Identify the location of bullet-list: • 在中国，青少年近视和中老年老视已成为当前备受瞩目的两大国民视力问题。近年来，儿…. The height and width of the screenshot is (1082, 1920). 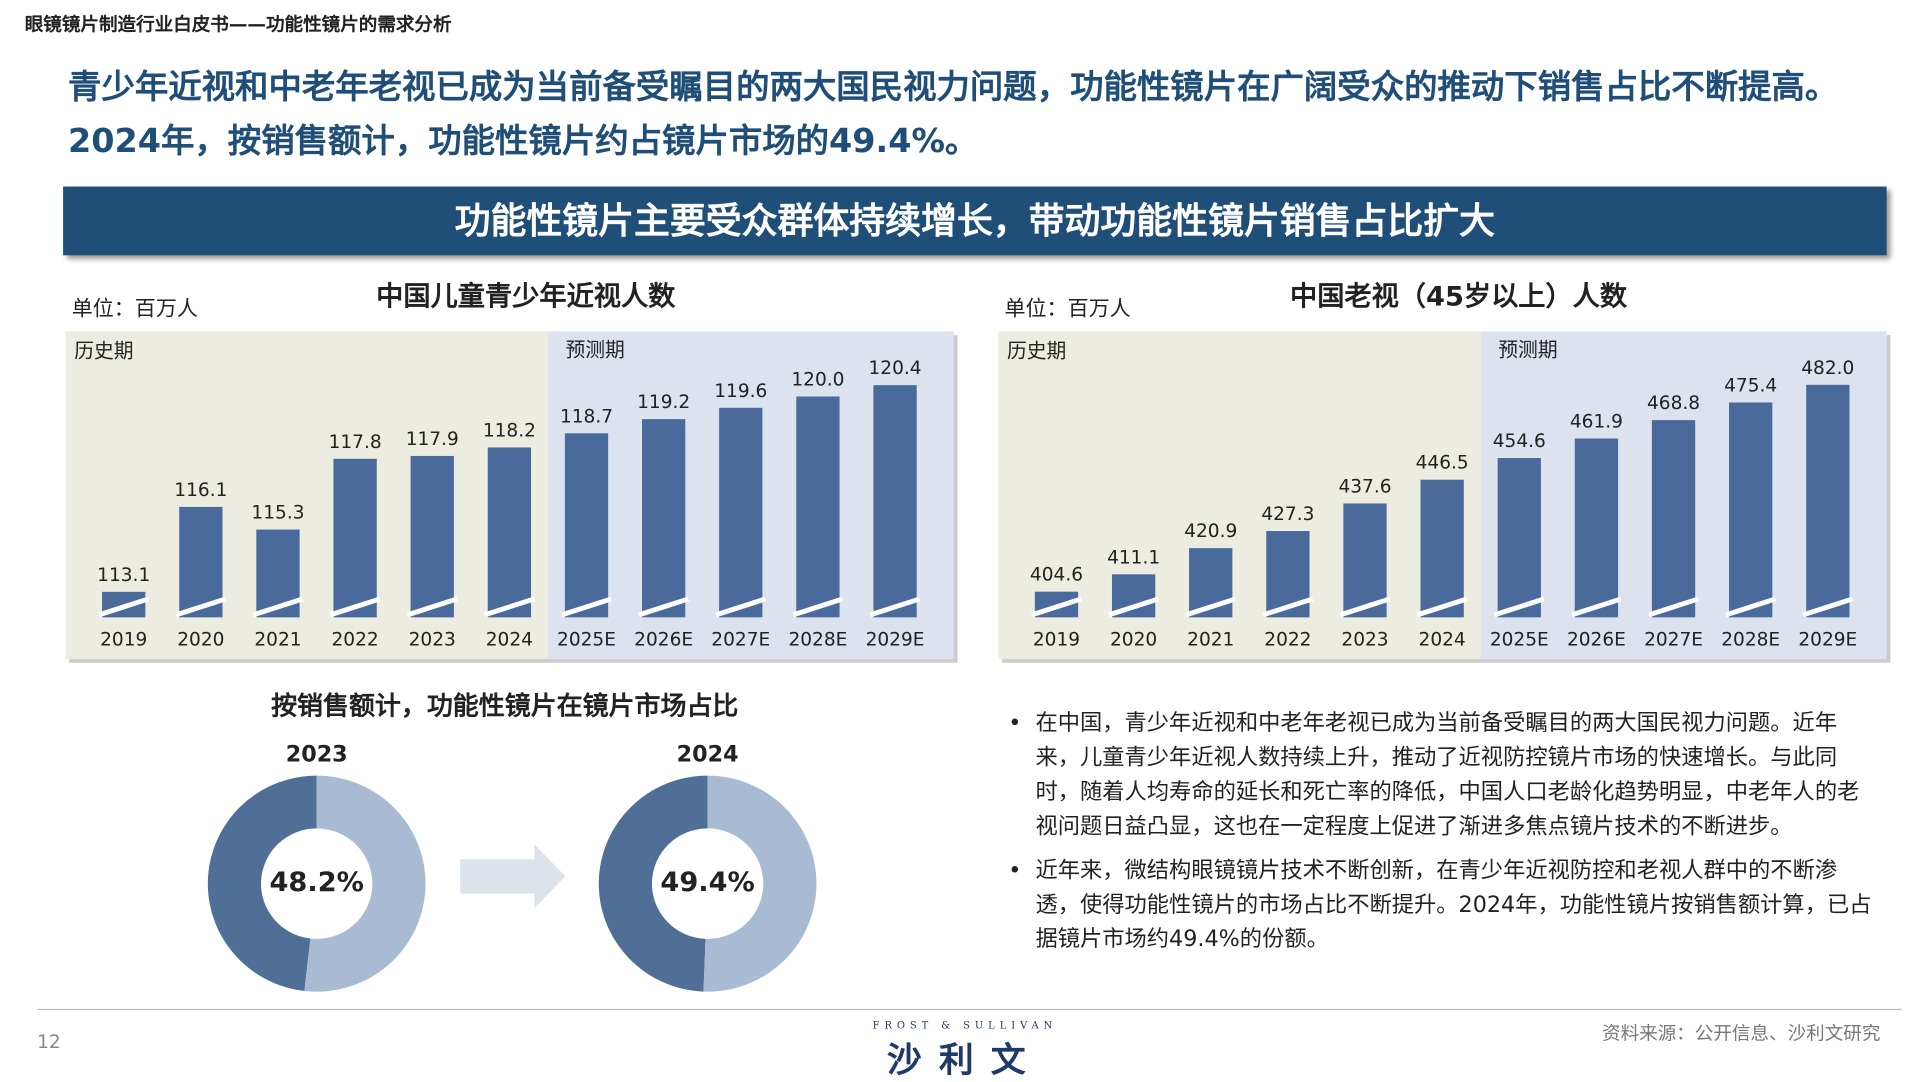
(1444, 832).